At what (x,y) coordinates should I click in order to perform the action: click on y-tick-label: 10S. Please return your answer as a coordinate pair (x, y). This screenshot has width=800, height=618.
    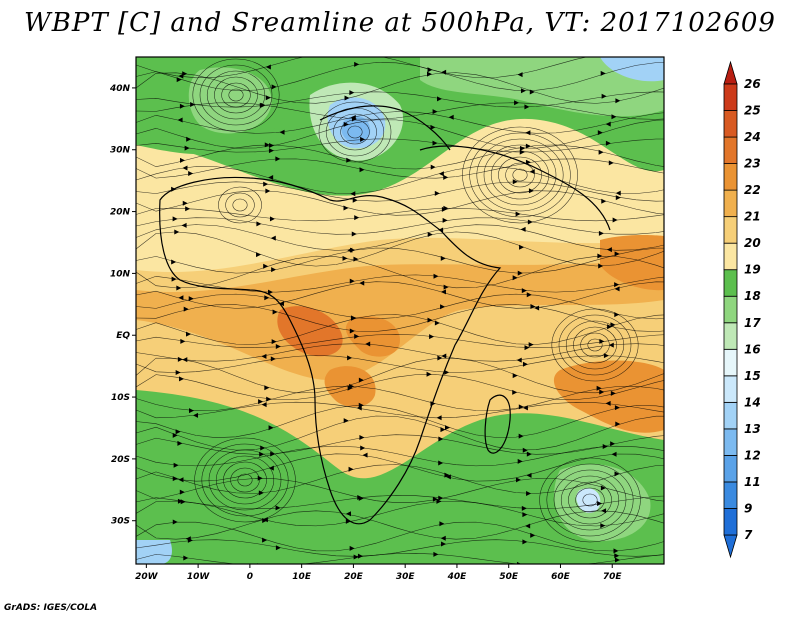
    Looking at the image, I should click on (120, 398).